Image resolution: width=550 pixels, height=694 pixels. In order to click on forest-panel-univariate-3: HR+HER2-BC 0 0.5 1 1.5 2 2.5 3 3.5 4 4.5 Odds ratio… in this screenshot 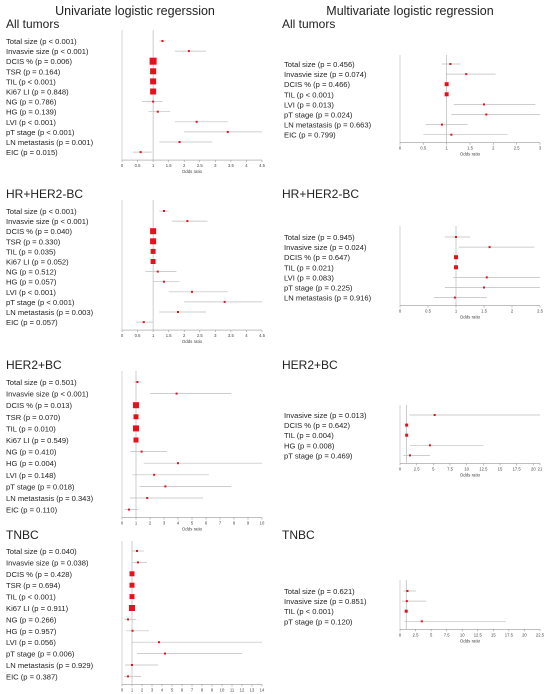, I will do `click(136, 265)`.